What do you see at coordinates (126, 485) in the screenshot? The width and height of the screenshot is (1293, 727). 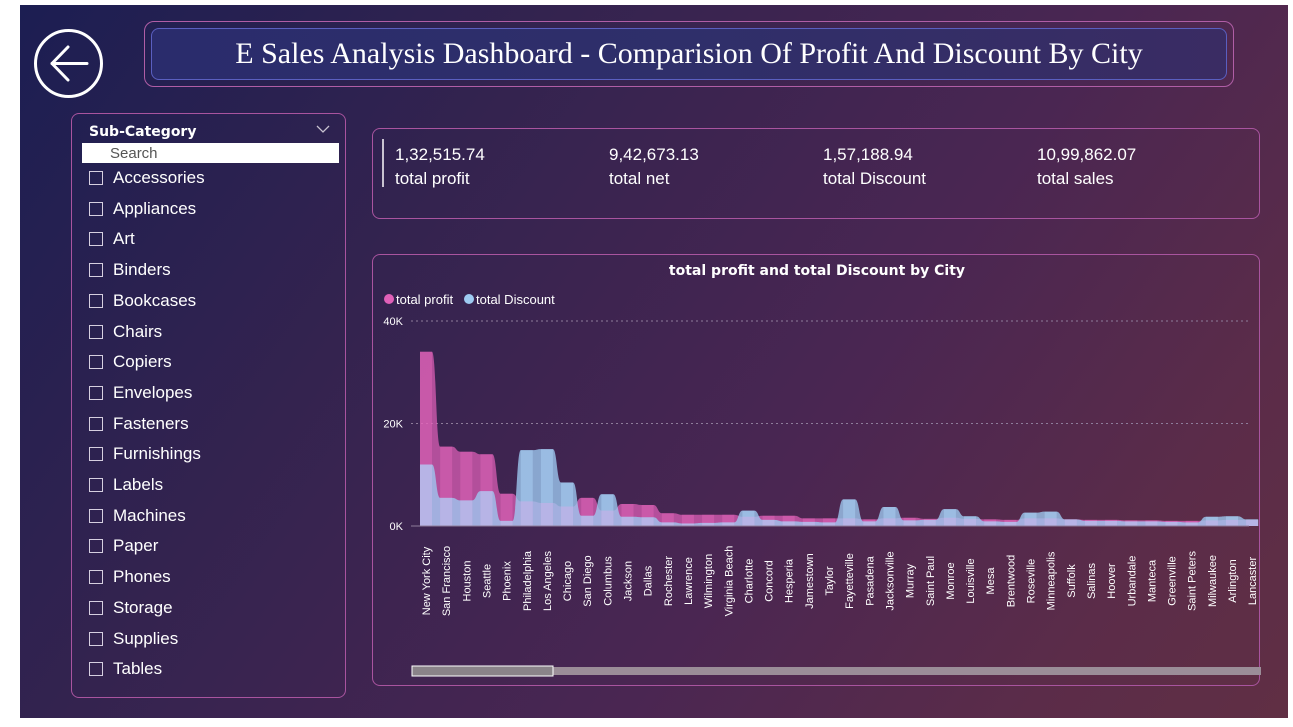 I see `slicer-item: Labels` at bounding box center [126, 485].